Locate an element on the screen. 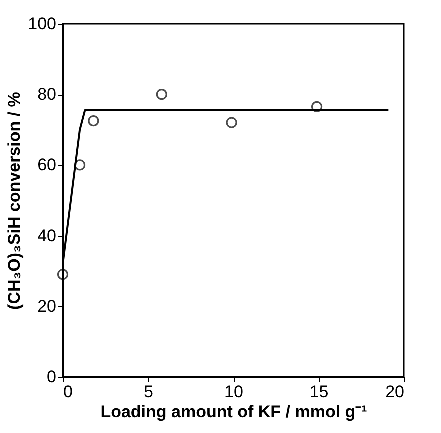 The height and width of the screenshot is (433, 441). y-tick-label: 20 is located at coordinates (47, 306).